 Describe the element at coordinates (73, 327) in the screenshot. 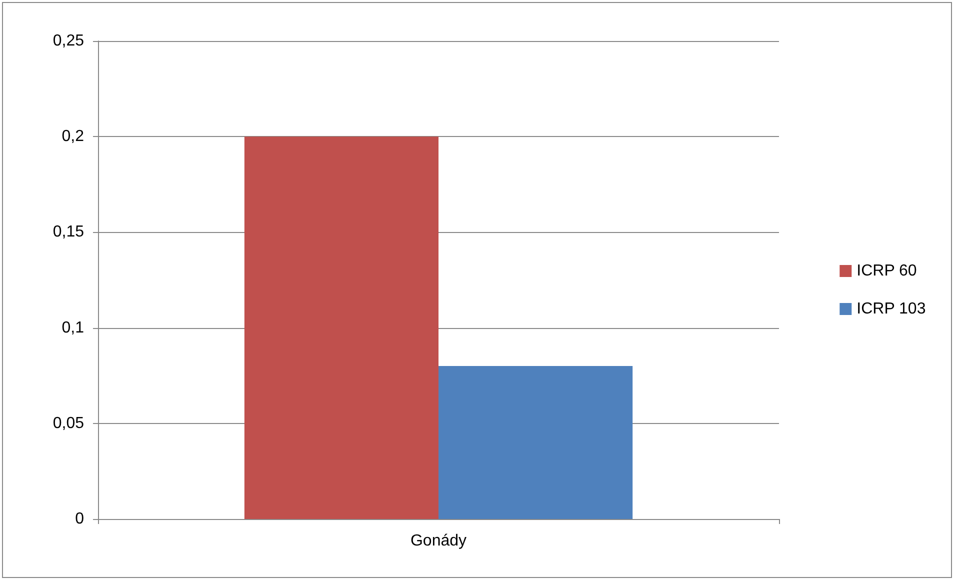

I see `y-tick-label: 0,1` at that location.